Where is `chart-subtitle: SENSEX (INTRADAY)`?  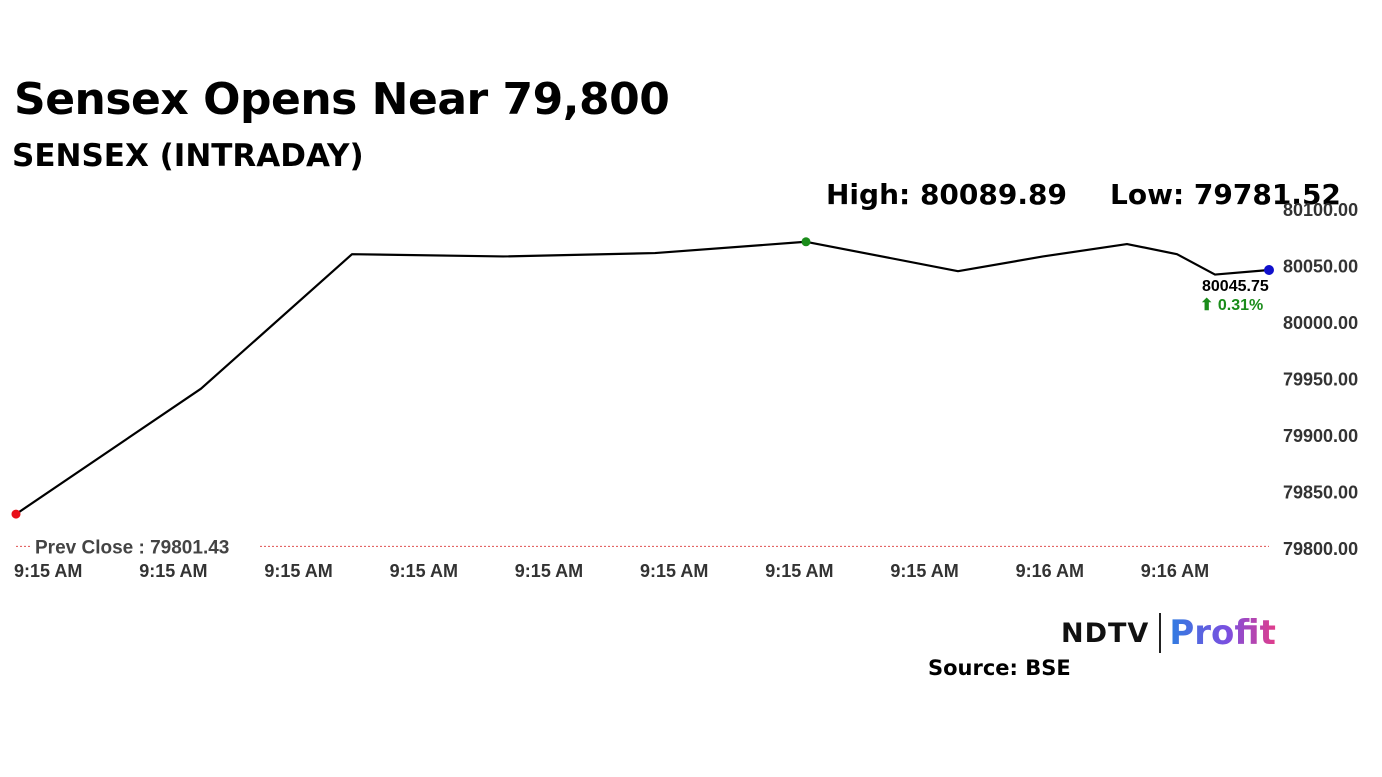 chart-subtitle: SENSEX (INTRADAY) is located at coordinates (188, 156).